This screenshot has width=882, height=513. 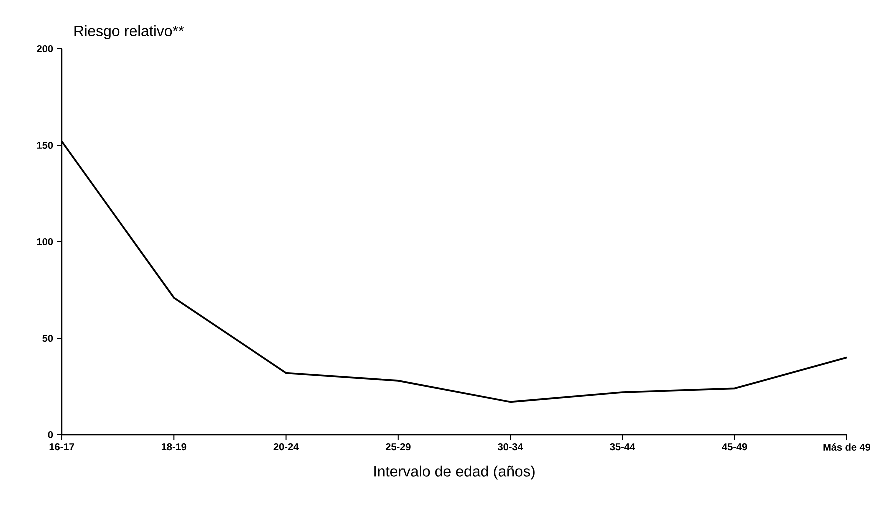 I want to click on x-tick-label: 45-49, so click(x=735, y=447).